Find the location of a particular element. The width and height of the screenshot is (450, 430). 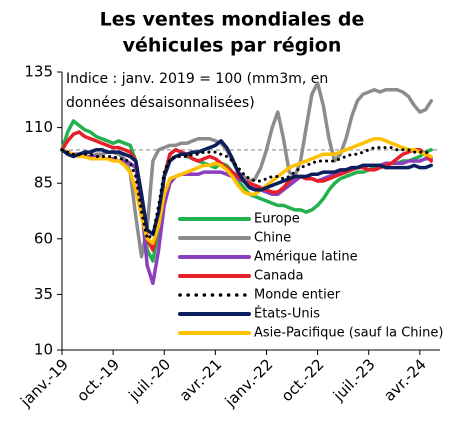

x-tick-label: oct.-19 is located at coordinates (98, 380).